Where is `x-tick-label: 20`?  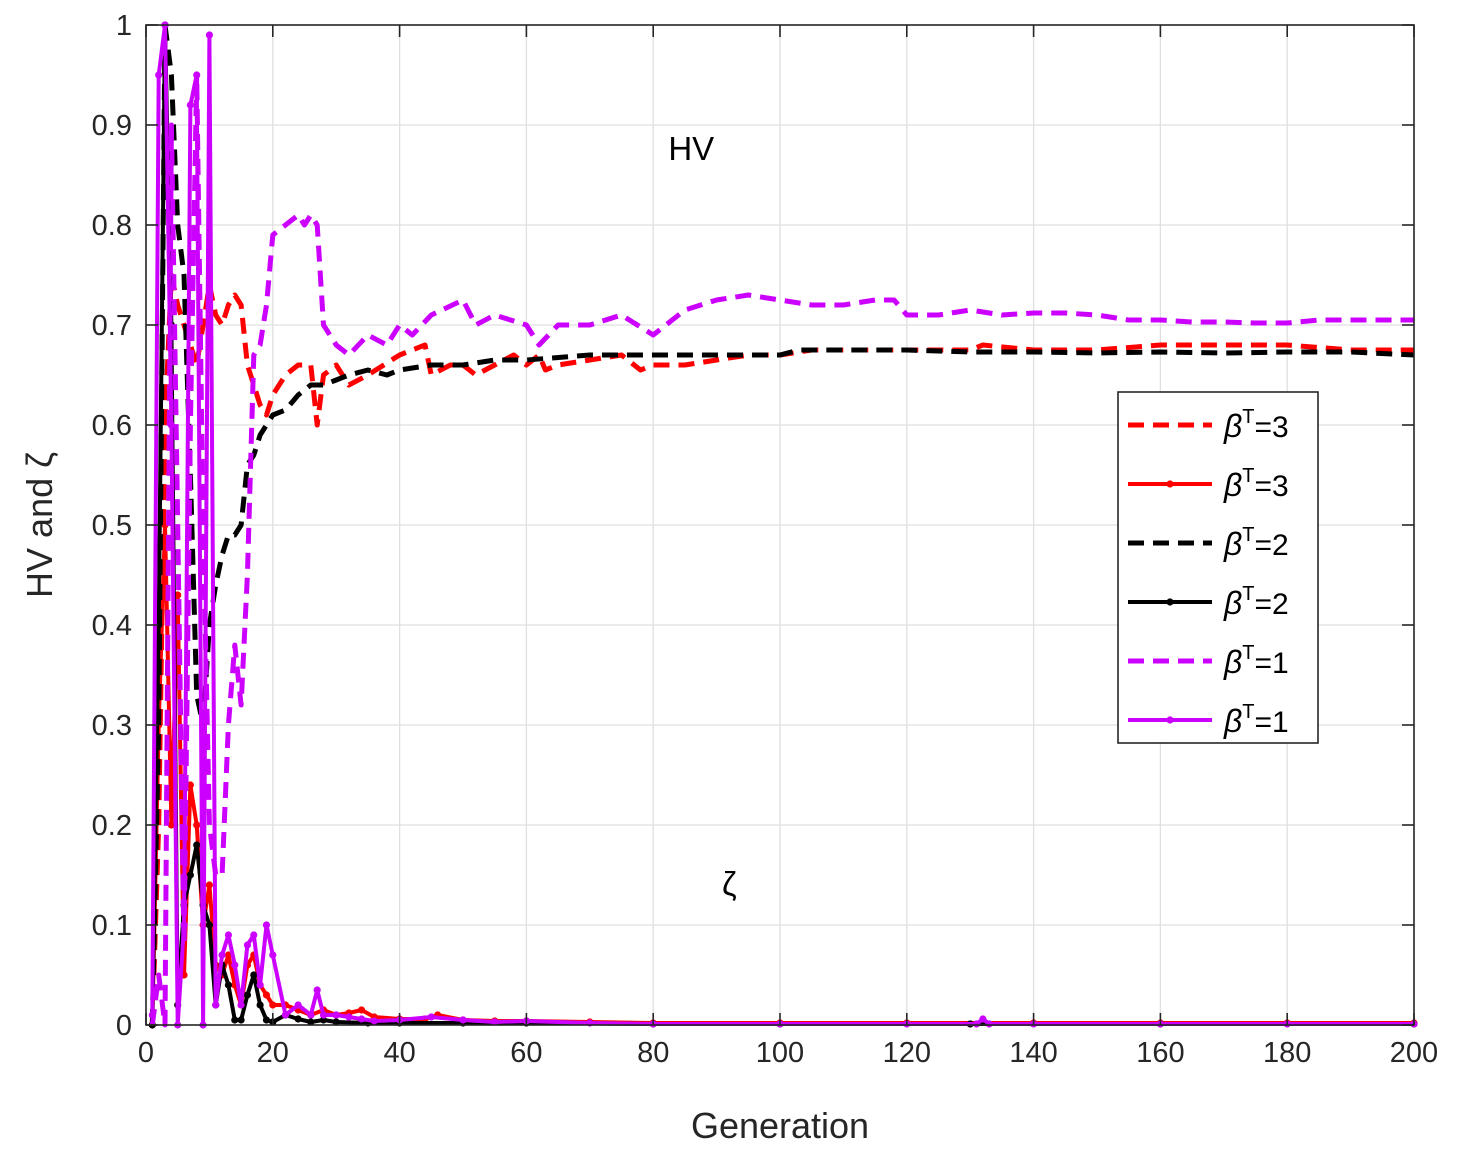 x-tick-label: 20 is located at coordinates (273, 1053).